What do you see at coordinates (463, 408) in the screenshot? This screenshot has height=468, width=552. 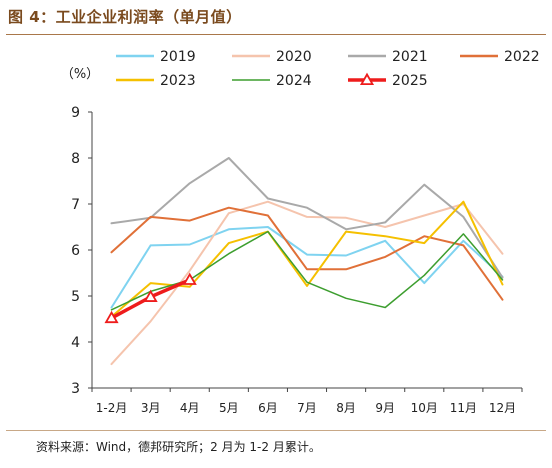 I see `x-tick-label: 11月` at bounding box center [463, 408].